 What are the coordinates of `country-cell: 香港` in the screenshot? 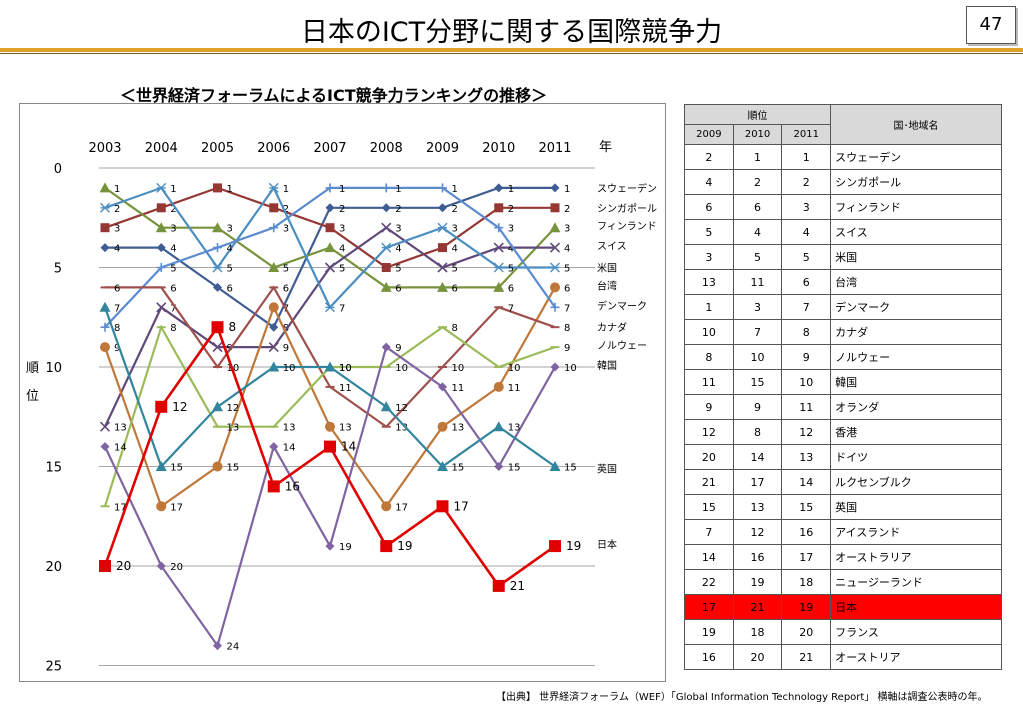 It's located at (916, 432).